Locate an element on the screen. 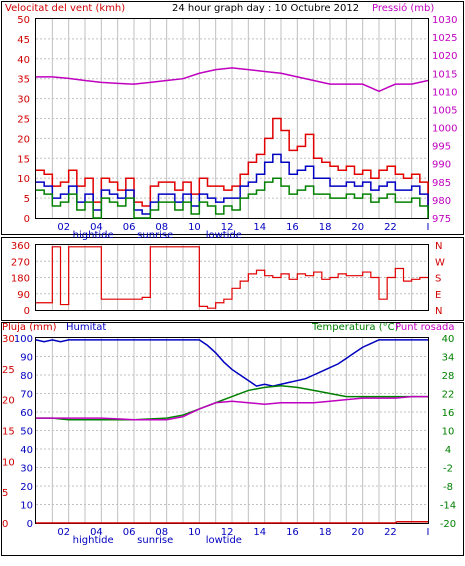 This screenshot has height=566, width=465. humidity-tick-label: 30 is located at coordinates (26, 469).